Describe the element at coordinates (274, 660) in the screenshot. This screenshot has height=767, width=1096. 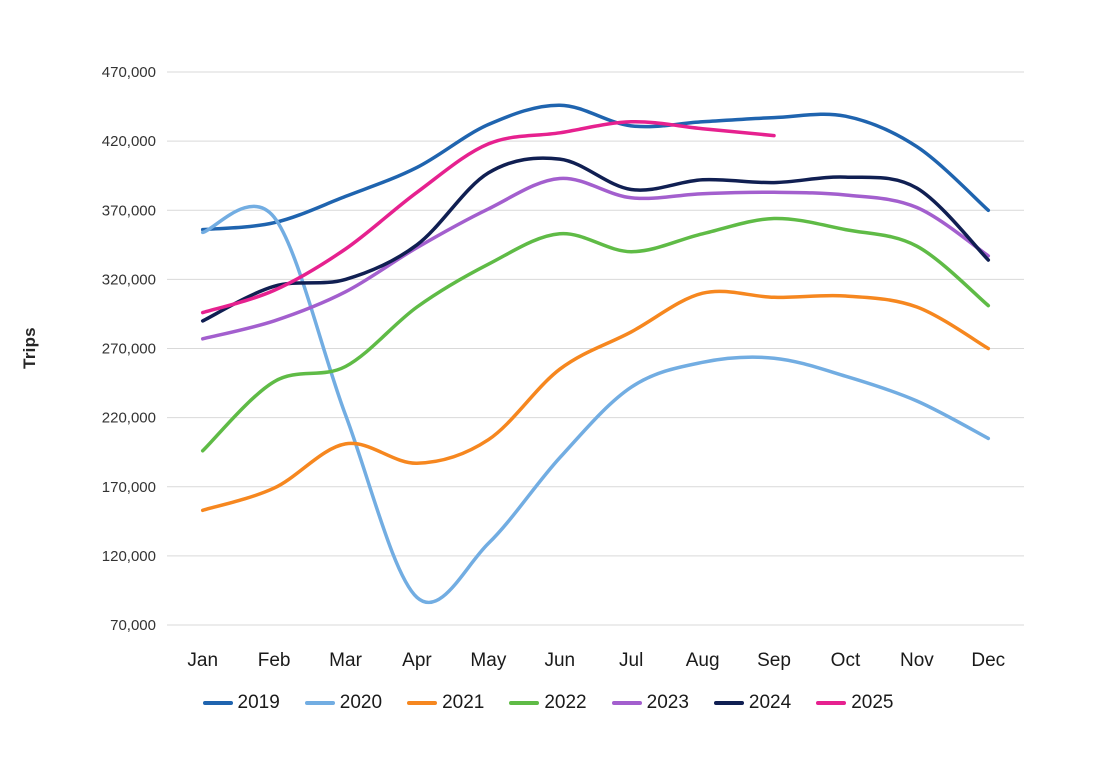
I see `x-tick-label: Feb` at that location.